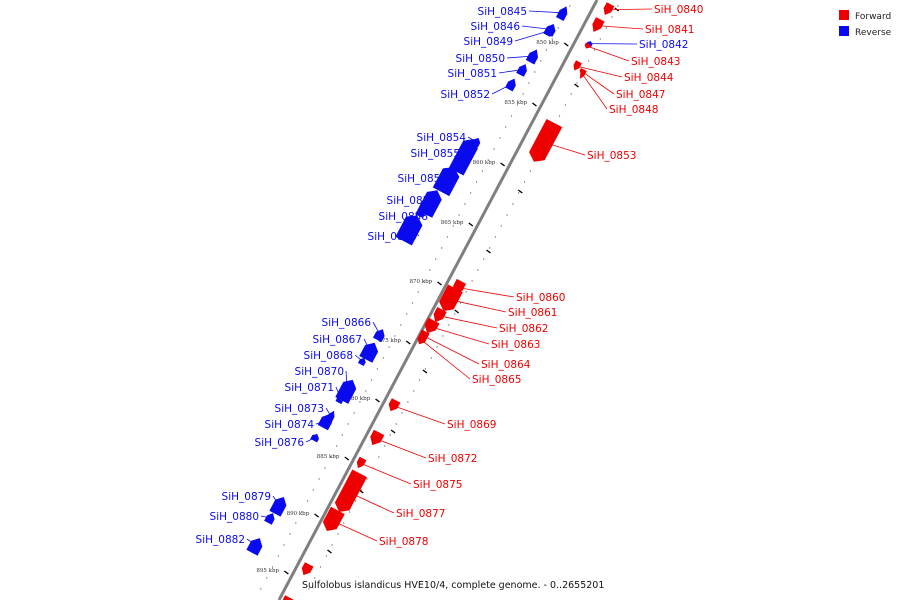 This screenshot has width=900, height=600. Describe the element at coordinates (442, 138) in the screenshot. I see `gene-label-sih_0854: SiH_0854` at that location.